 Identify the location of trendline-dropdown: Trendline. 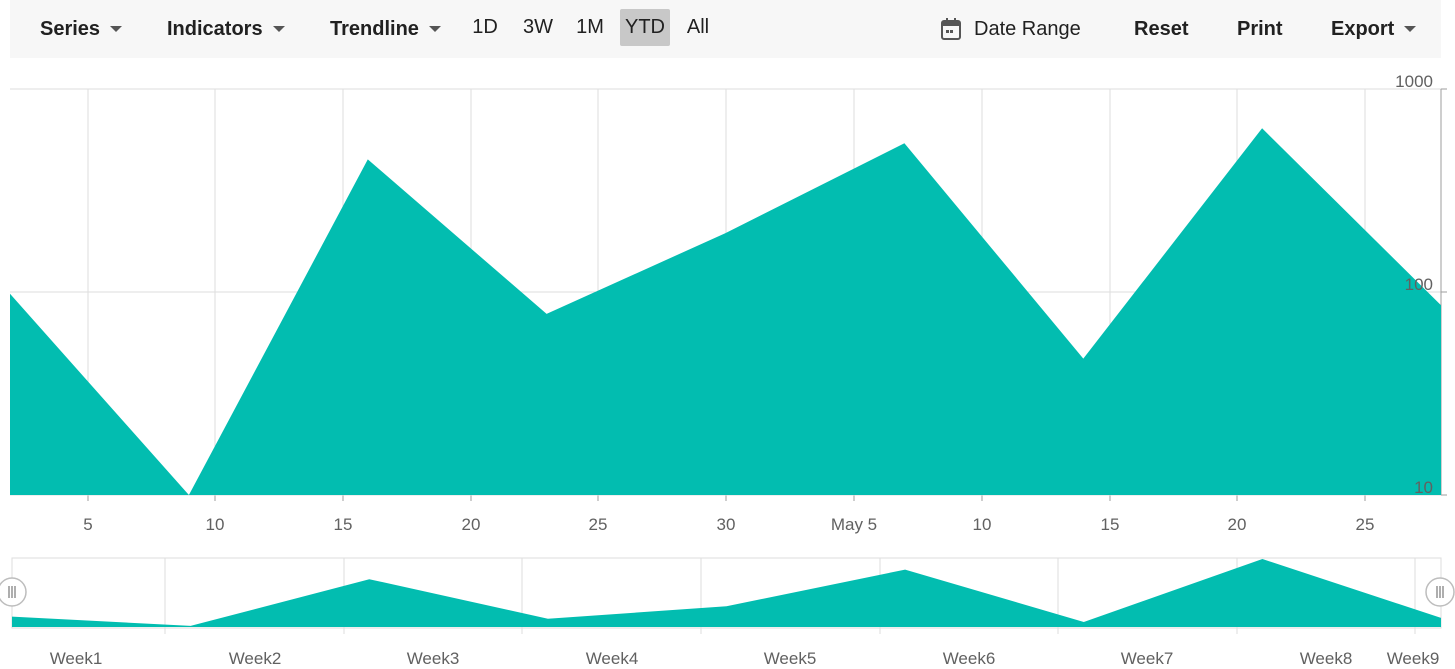
(385, 29).